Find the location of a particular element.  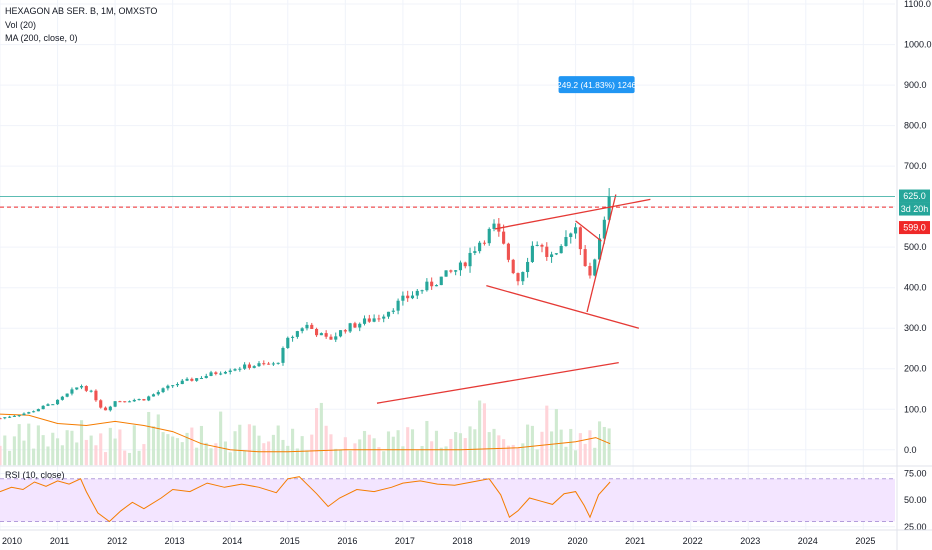

ma-legend: MA (200, close, 0) is located at coordinates (41, 38).